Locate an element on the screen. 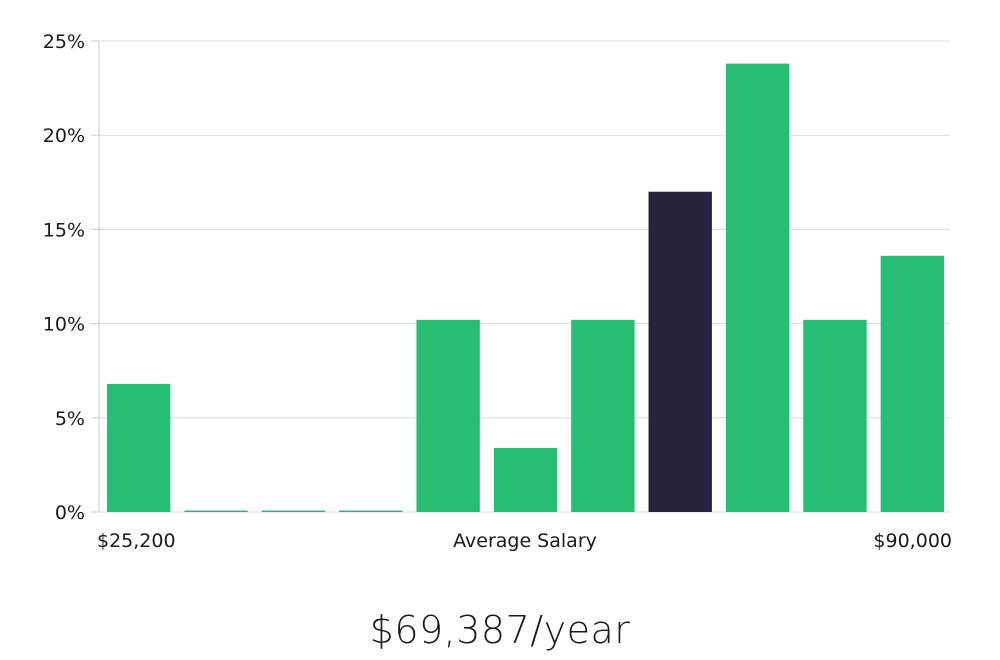  average-salary-value: $69,387/year is located at coordinates (500, 630).